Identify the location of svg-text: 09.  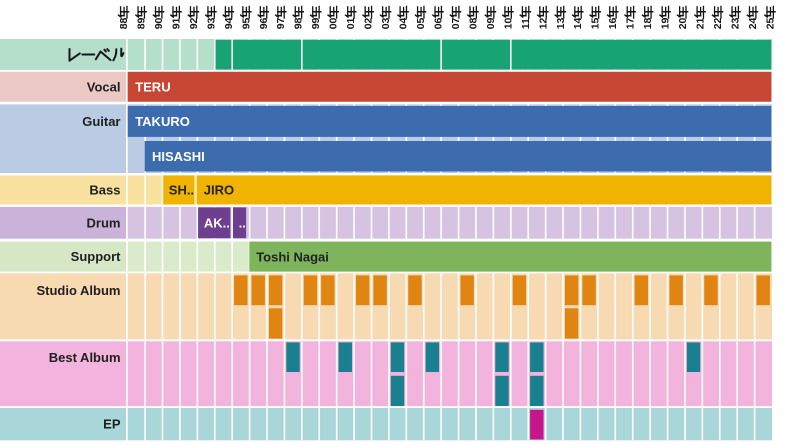
(491, 23).